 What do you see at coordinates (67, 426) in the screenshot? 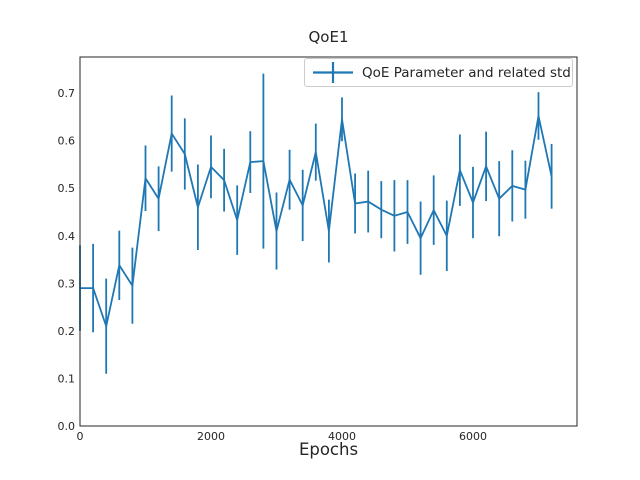
I see `y-tick-label: 0.0` at bounding box center [67, 426].